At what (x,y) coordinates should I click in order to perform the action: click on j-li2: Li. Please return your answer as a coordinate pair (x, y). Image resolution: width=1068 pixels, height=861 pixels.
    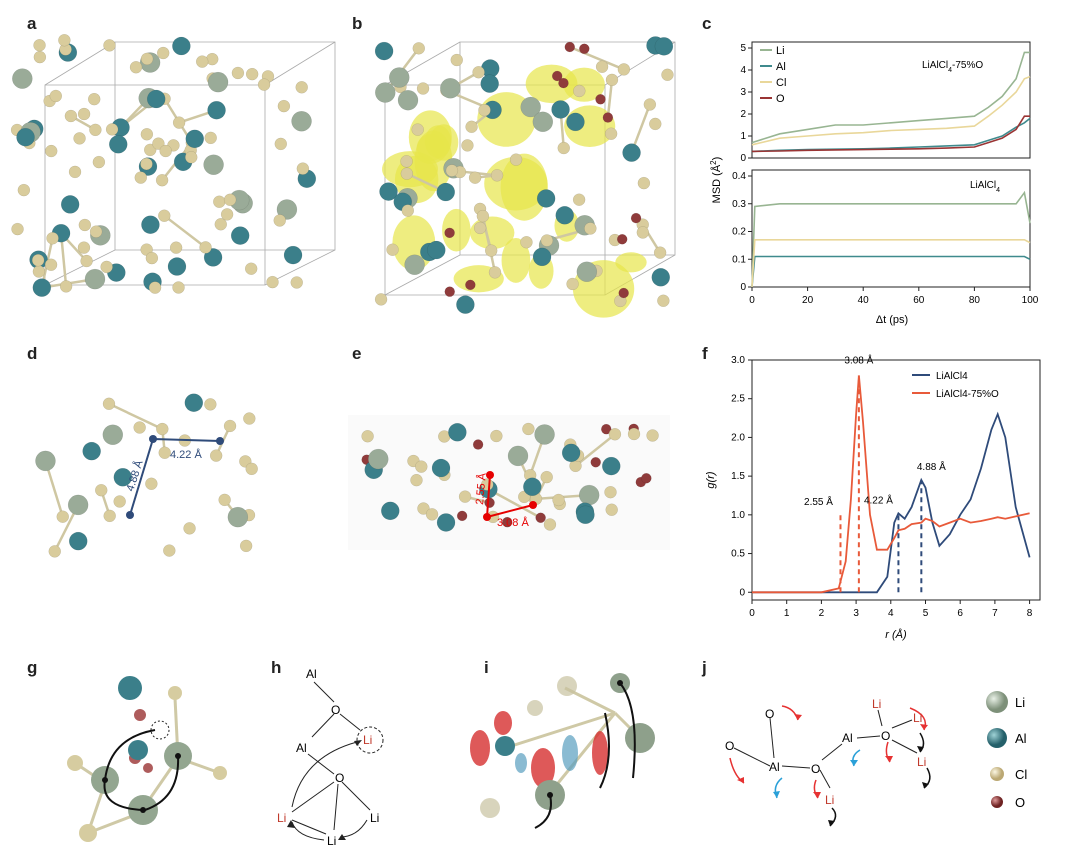
    Looking at the image, I should click on (876, 704).